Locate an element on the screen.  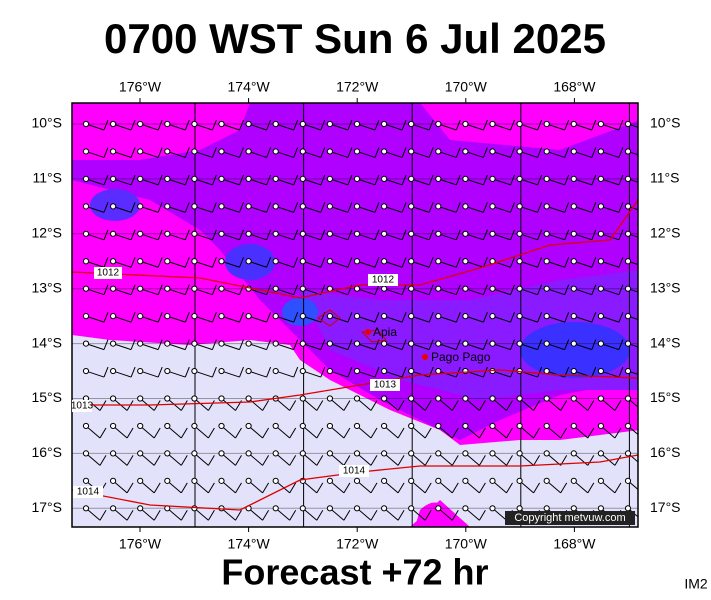
isobar-label: 1014 is located at coordinates (88, 492).